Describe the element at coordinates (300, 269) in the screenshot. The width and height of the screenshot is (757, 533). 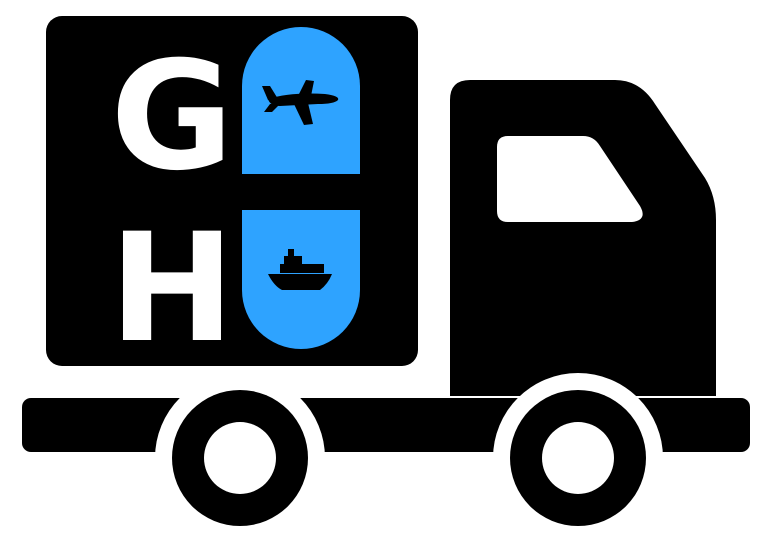
I see `ship-icon` at that location.